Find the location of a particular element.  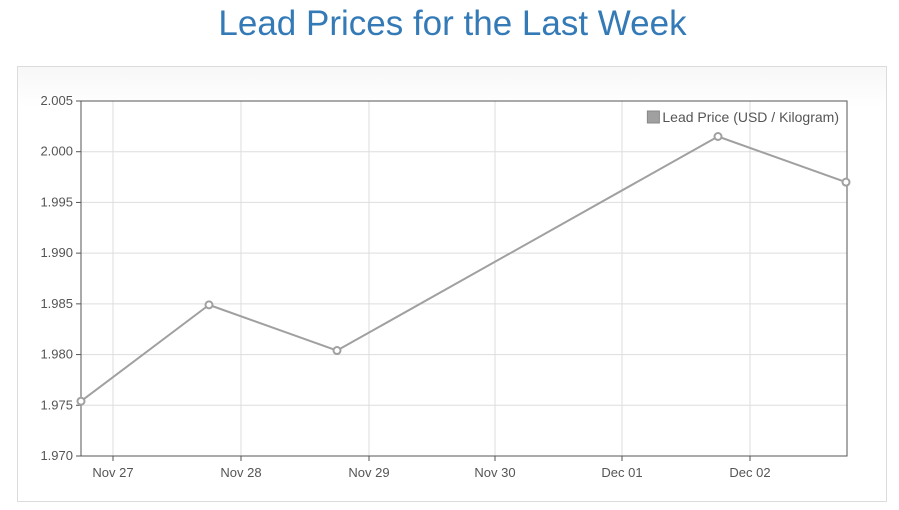

x-tick-label: Nov 27 is located at coordinates (112, 472).